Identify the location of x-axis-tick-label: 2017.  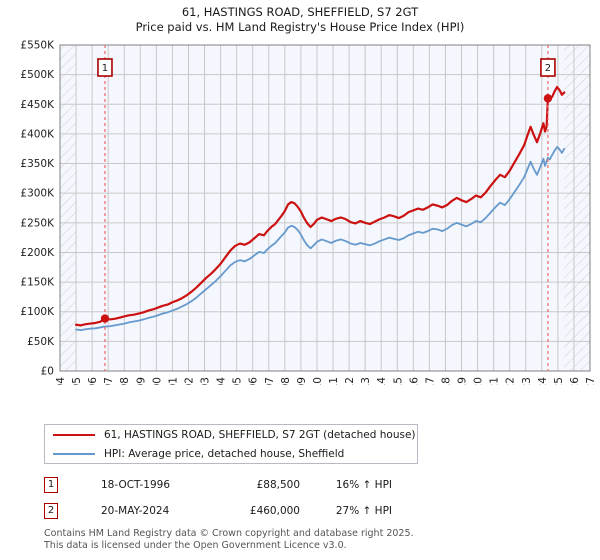
(430, 381).